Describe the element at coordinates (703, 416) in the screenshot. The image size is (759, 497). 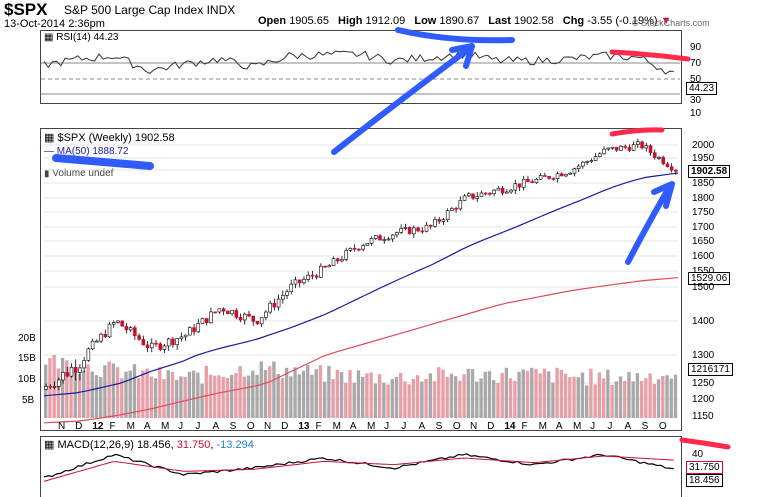
I see `price-tick-1150: 1150` at that location.